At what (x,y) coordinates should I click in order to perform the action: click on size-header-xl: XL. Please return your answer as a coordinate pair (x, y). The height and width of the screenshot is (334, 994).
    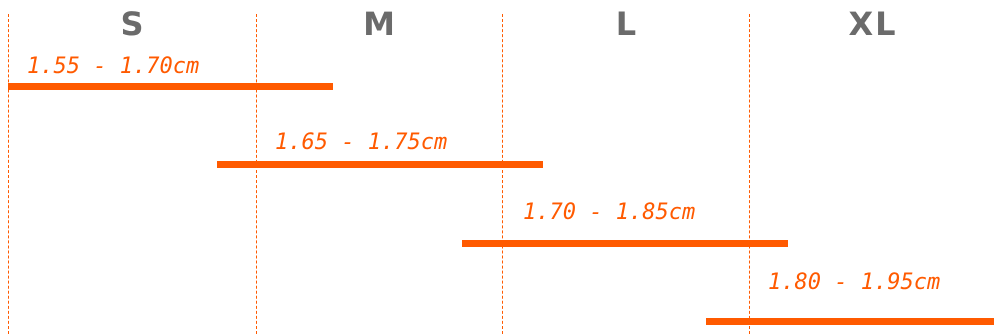
    Looking at the image, I should click on (873, 24).